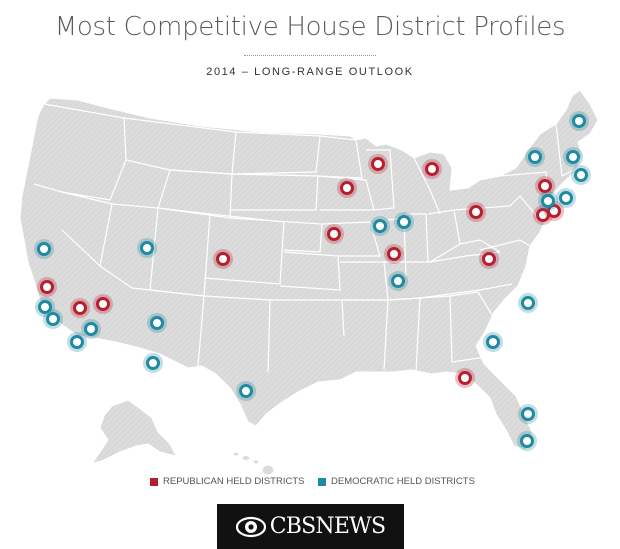 This screenshot has height=549, width=620. Describe the element at coordinates (133, 432) in the screenshot. I see `alaska` at that location.